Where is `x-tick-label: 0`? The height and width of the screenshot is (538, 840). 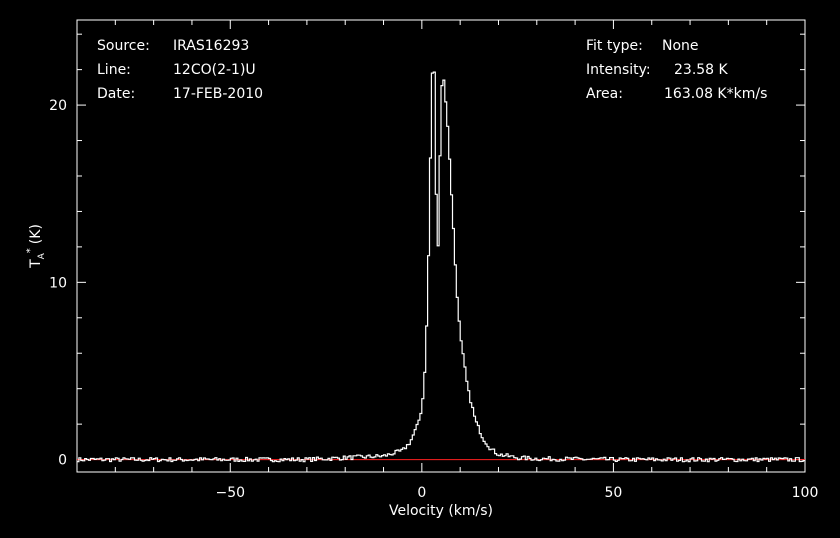 x-tick-label: 0 is located at coordinates (421, 493).